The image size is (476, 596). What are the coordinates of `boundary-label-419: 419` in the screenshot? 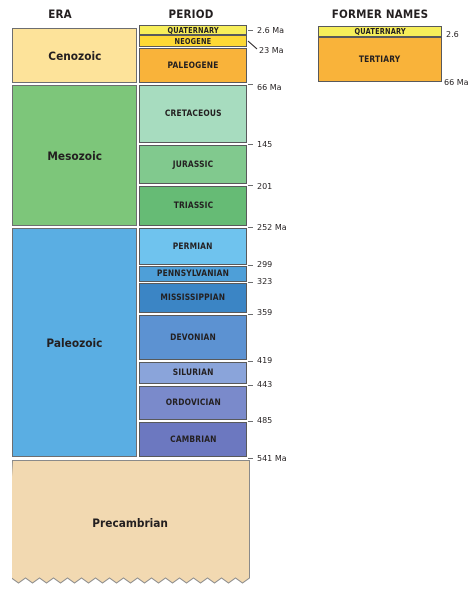 It's located at (265, 360).